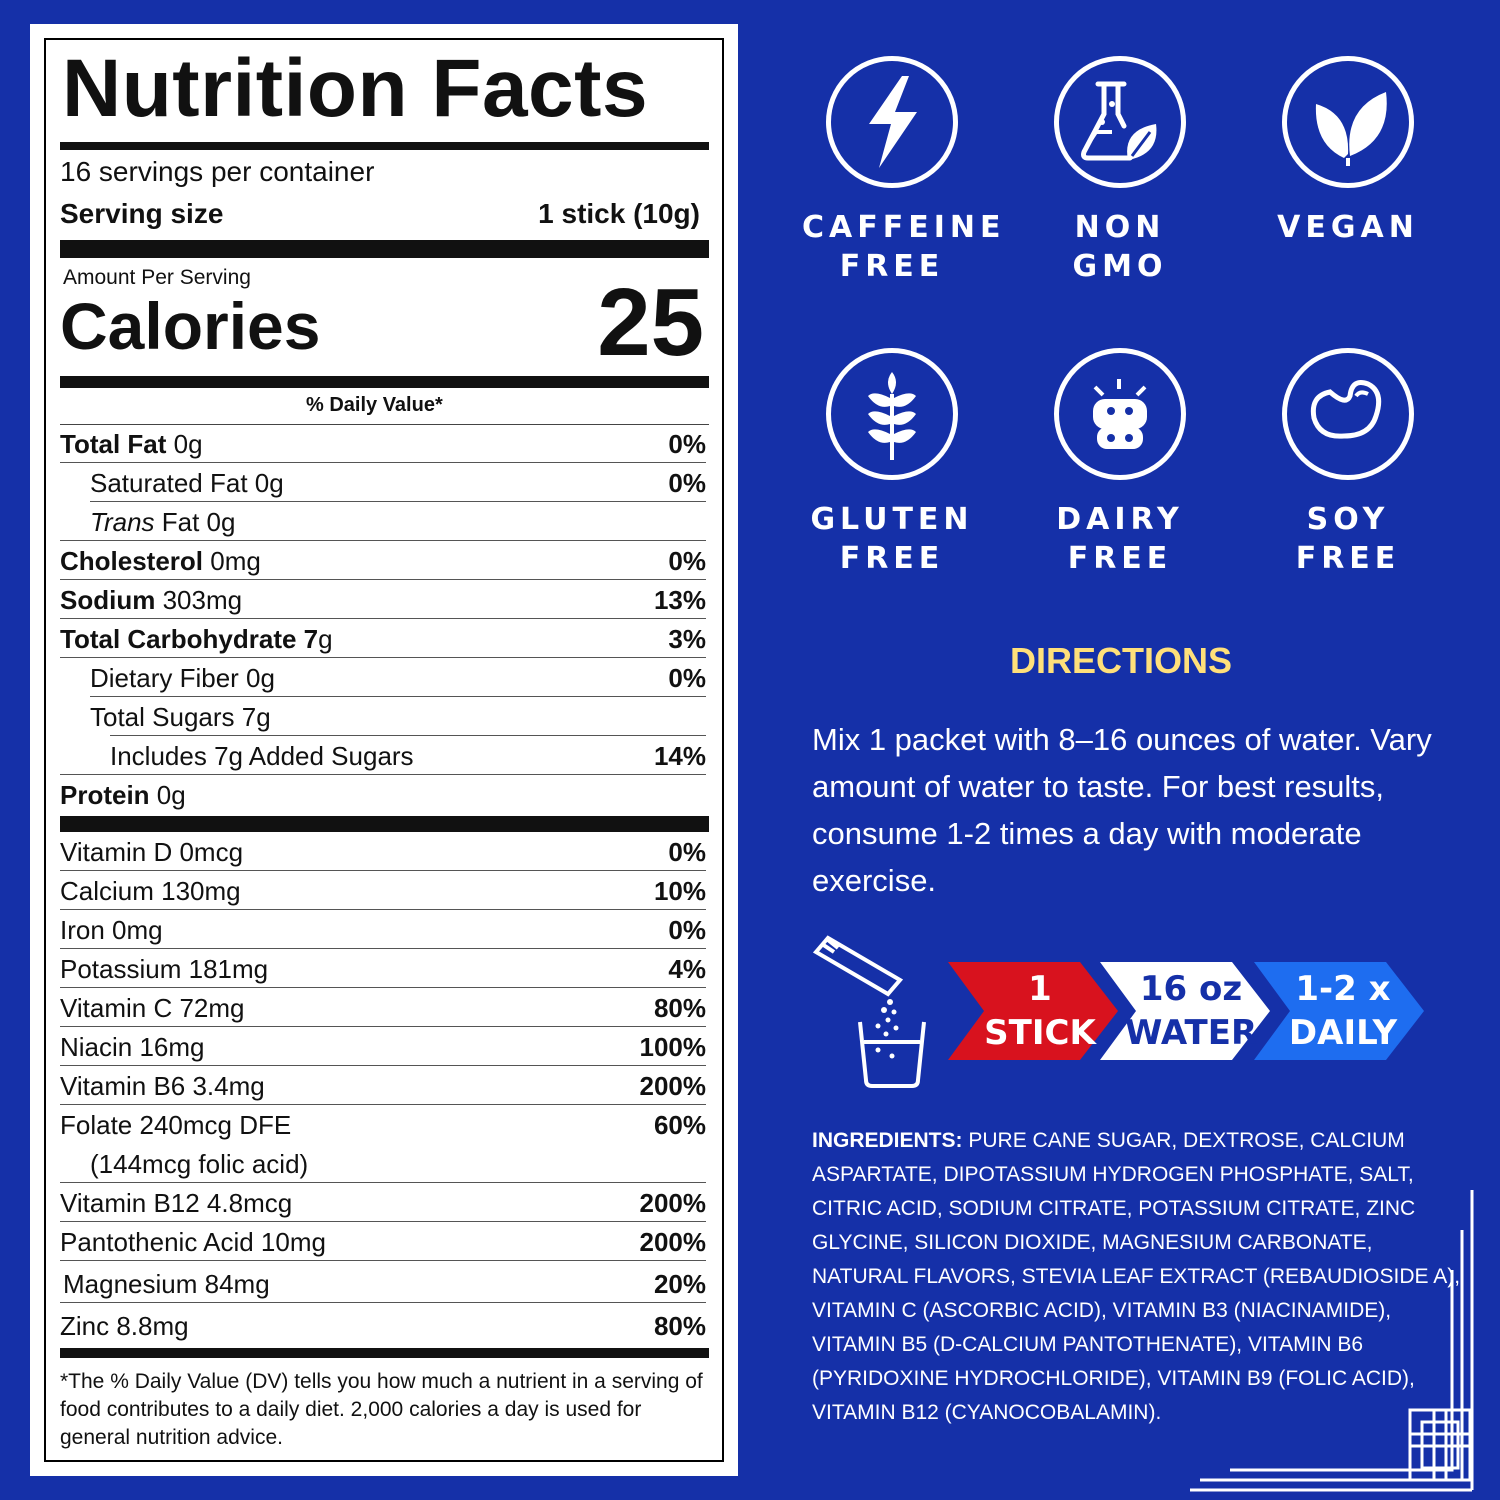  I want to click on vitamin-dv: 60%, so click(679, 1125).